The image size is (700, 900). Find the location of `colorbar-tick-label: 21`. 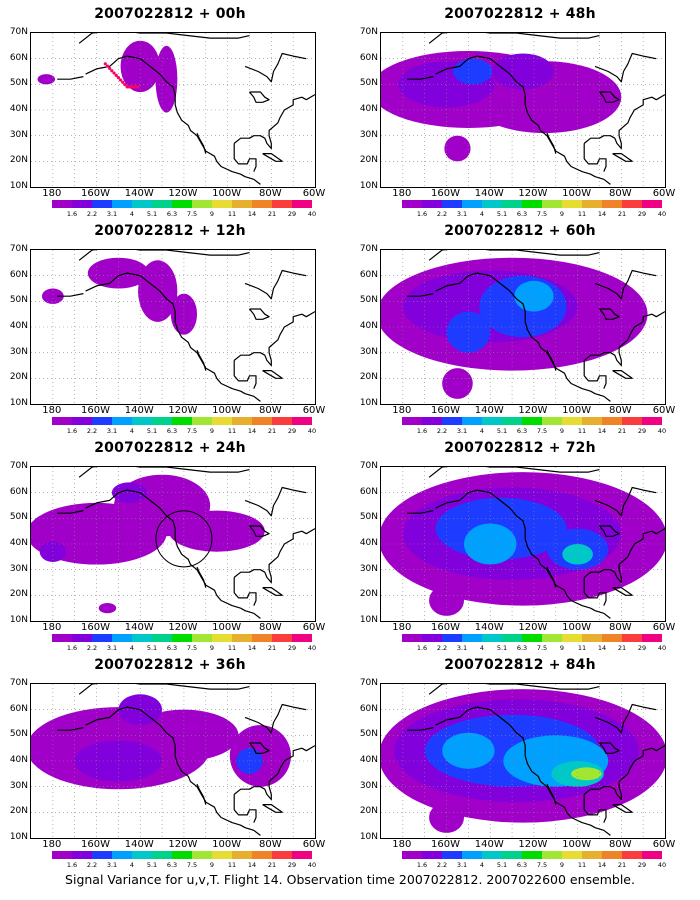

colorbar-tick-label: 21 is located at coordinates (622, 431).